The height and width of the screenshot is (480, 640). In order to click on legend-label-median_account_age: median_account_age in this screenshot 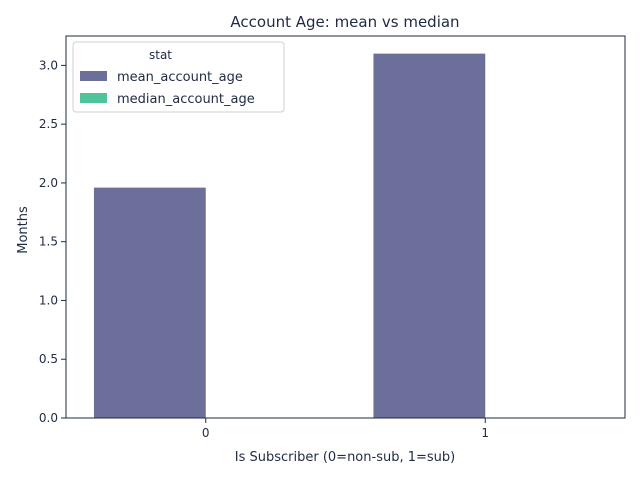, I will do `click(186, 99)`.